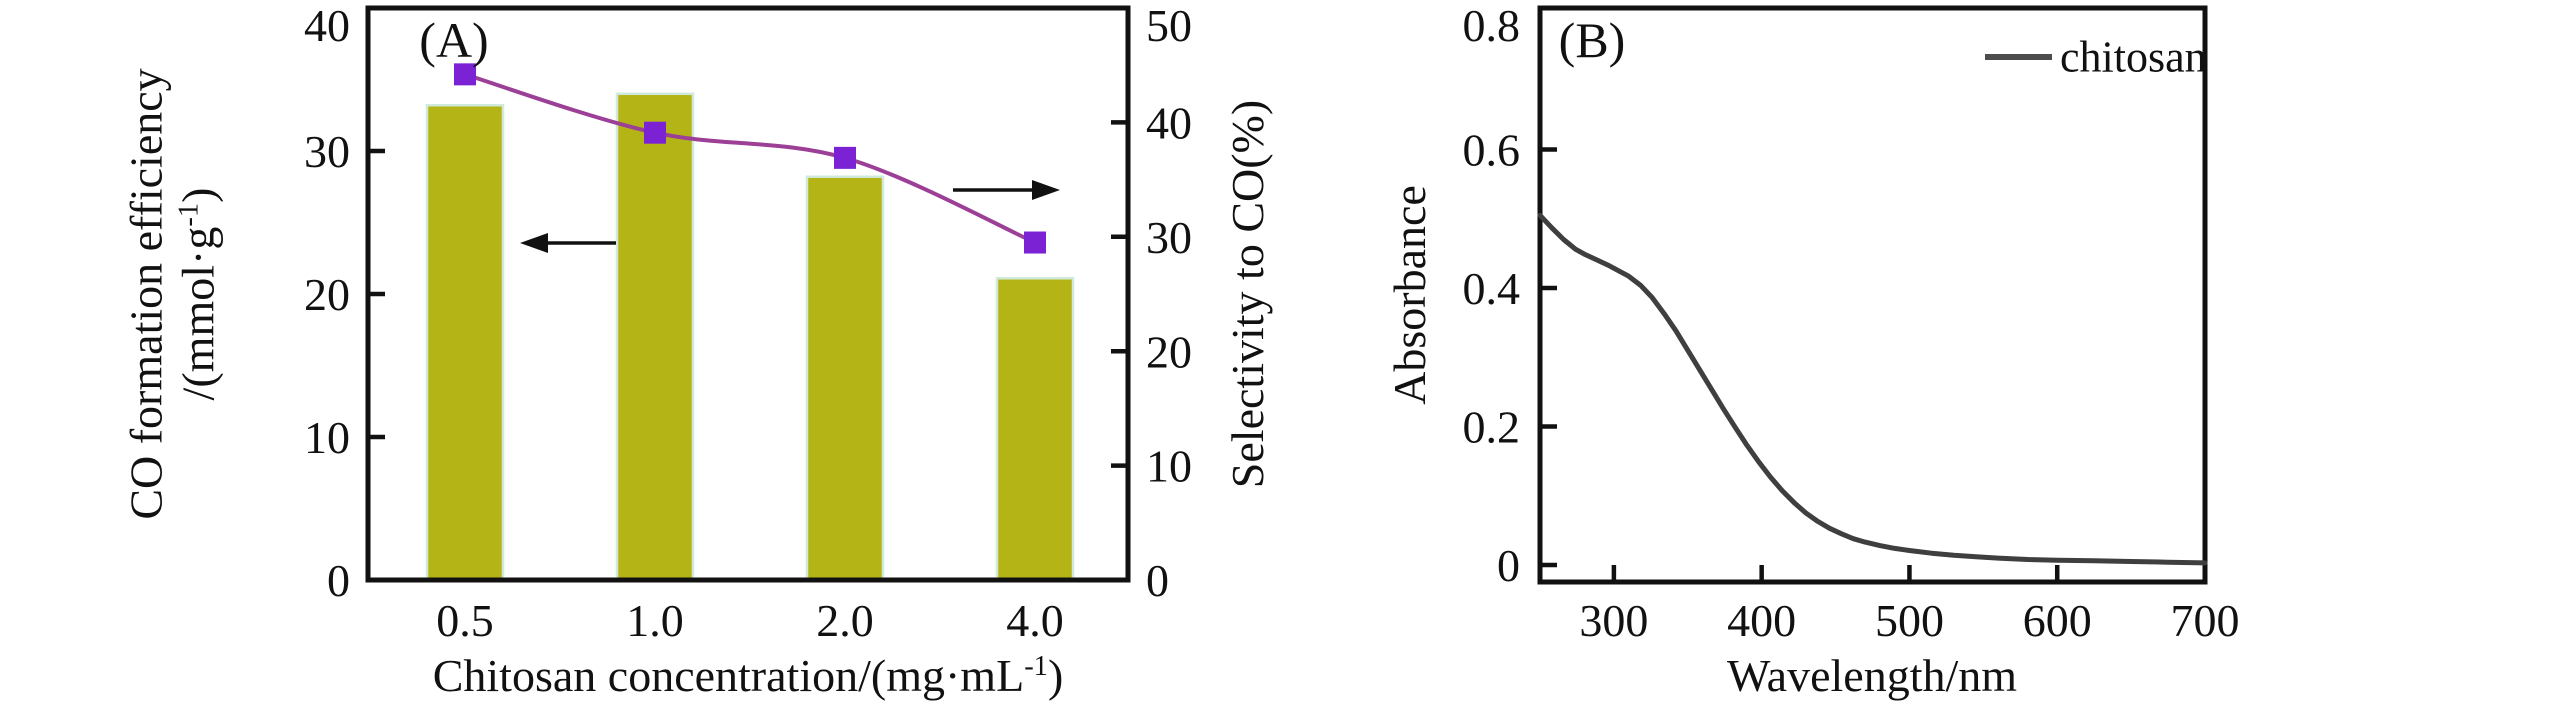  I want to click on x-category-label: 0.5, so click(465, 620).